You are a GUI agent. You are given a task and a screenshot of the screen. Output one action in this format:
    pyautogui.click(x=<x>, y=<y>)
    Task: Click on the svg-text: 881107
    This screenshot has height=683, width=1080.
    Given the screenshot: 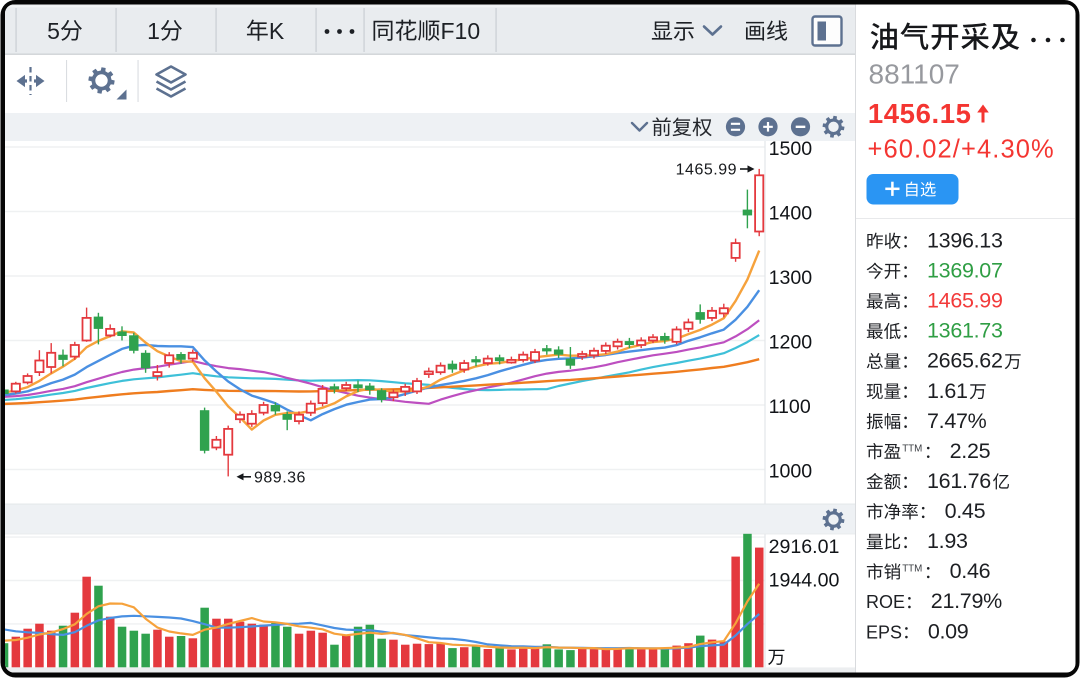 What is the action you would take?
    pyautogui.click(x=914, y=74)
    